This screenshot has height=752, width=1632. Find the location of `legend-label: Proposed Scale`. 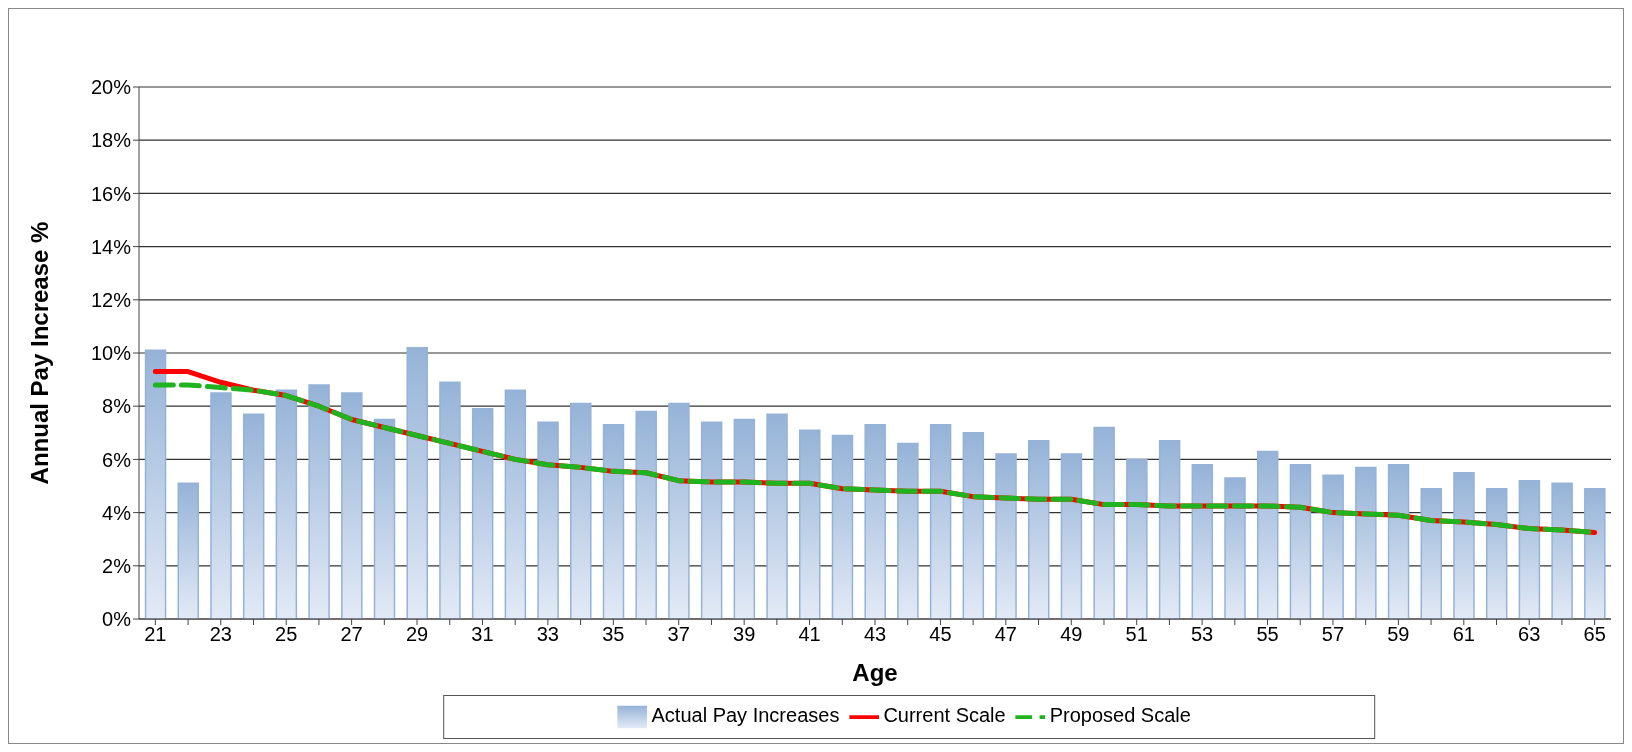

legend-label: Proposed Scale is located at coordinates (1120, 715).